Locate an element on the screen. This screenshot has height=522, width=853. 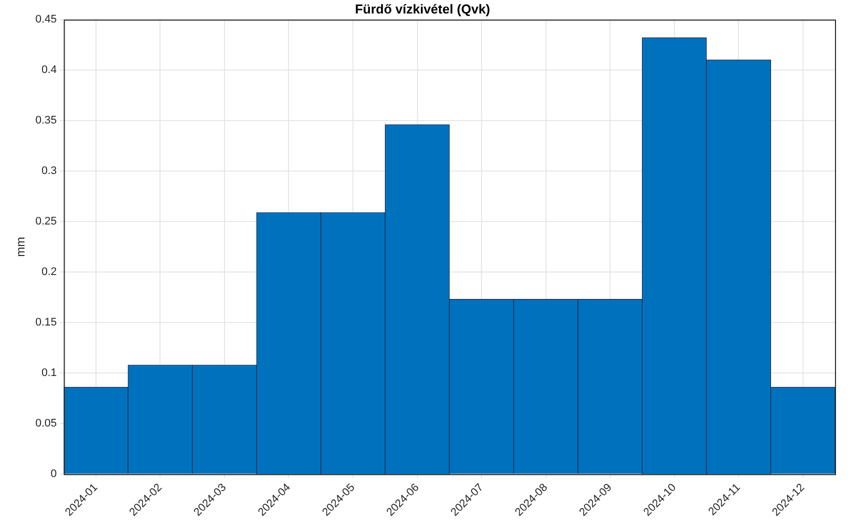
y-tick-label: 0.3 is located at coordinates (49, 171).